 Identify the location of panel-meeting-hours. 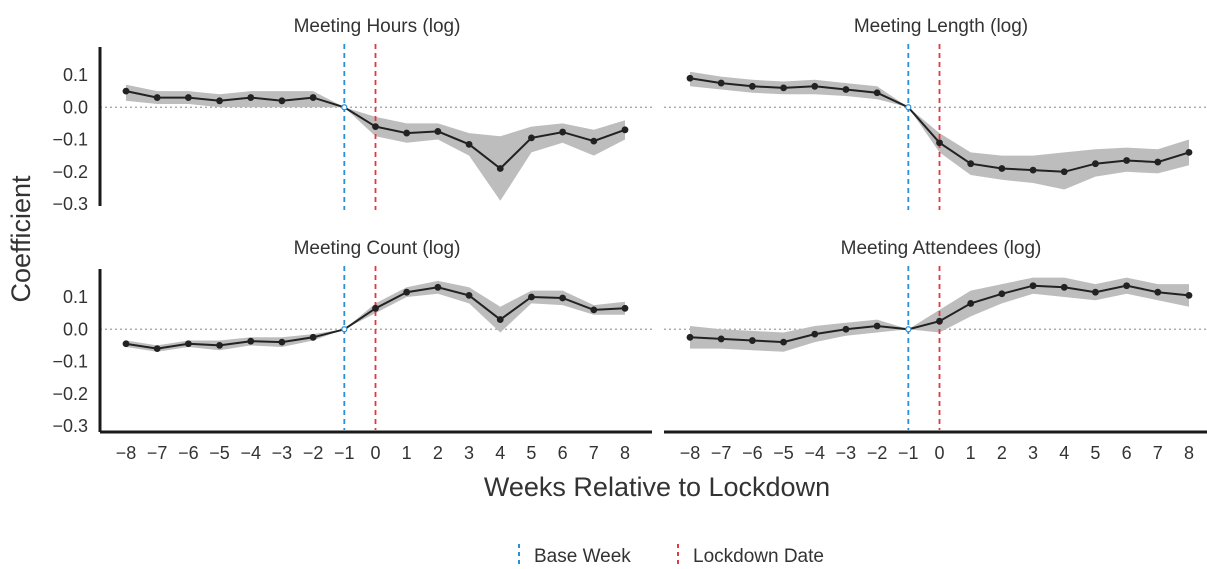
(376, 127).